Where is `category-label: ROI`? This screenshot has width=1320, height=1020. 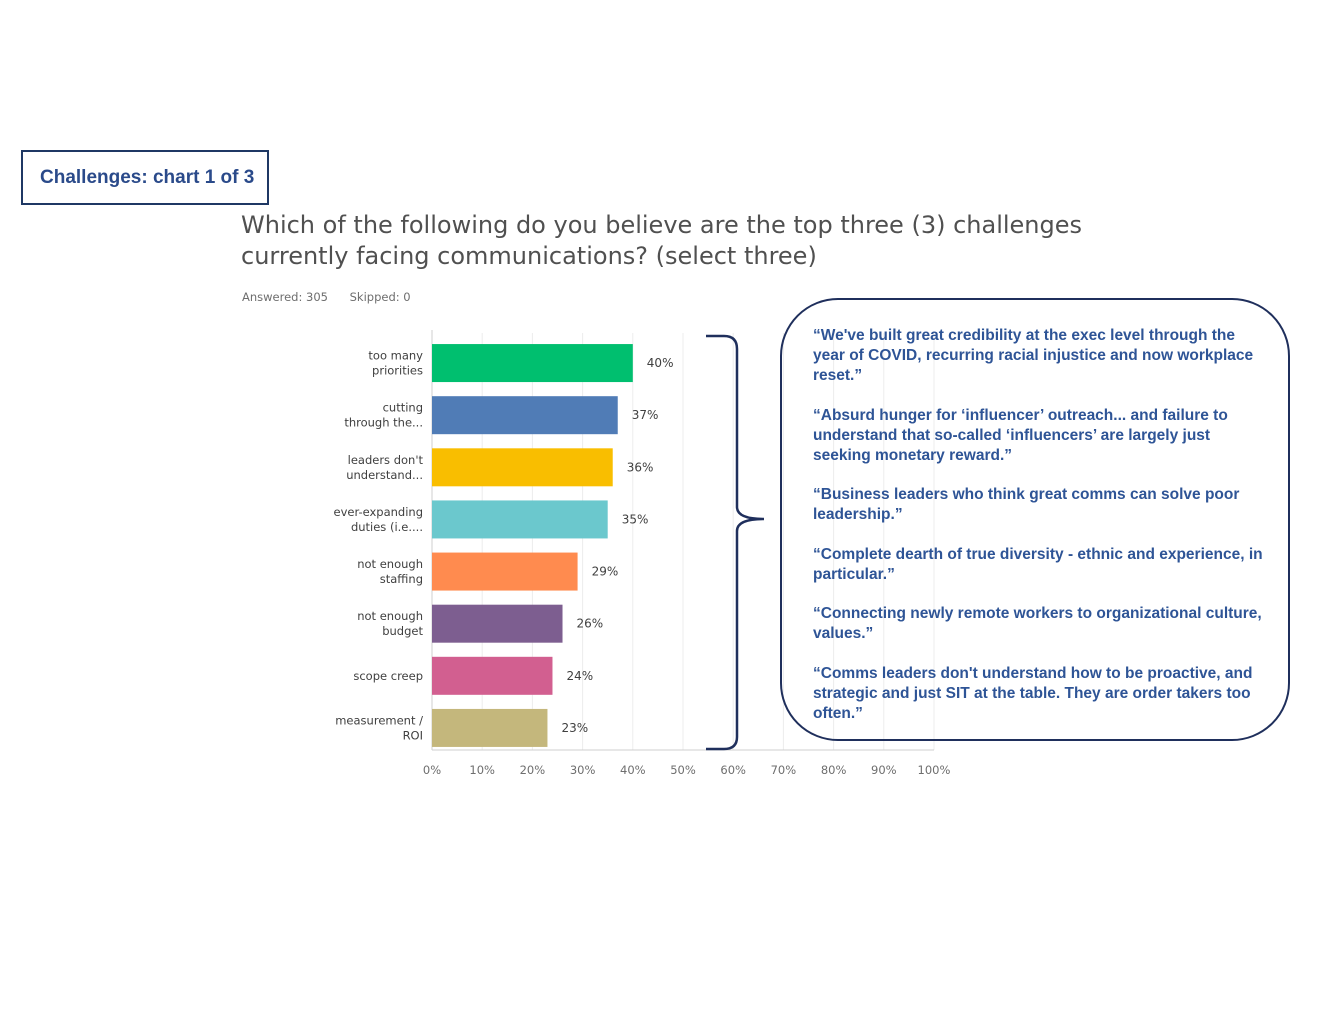
category-label: ROI is located at coordinates (413, 735).